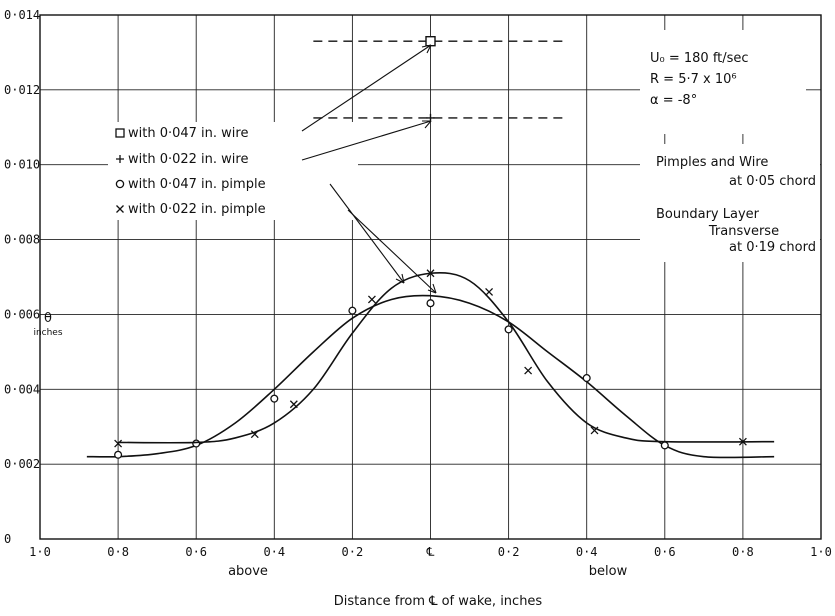 This screenshot has width=835, height=616. Describe the element at coordinates (712, 162) in the screenshot. I see `note-pimples-wire: Pimples and Wire` at that location.